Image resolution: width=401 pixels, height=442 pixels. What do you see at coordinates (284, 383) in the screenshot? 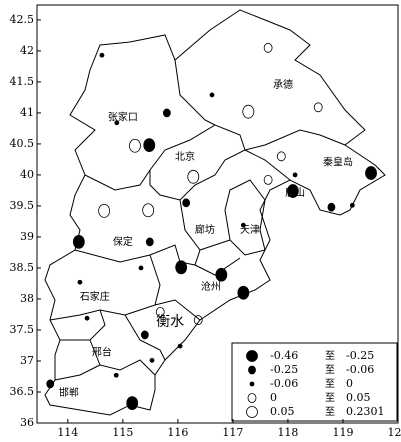
I see `legend-from: -0.06` at bounding box center [284, 383].